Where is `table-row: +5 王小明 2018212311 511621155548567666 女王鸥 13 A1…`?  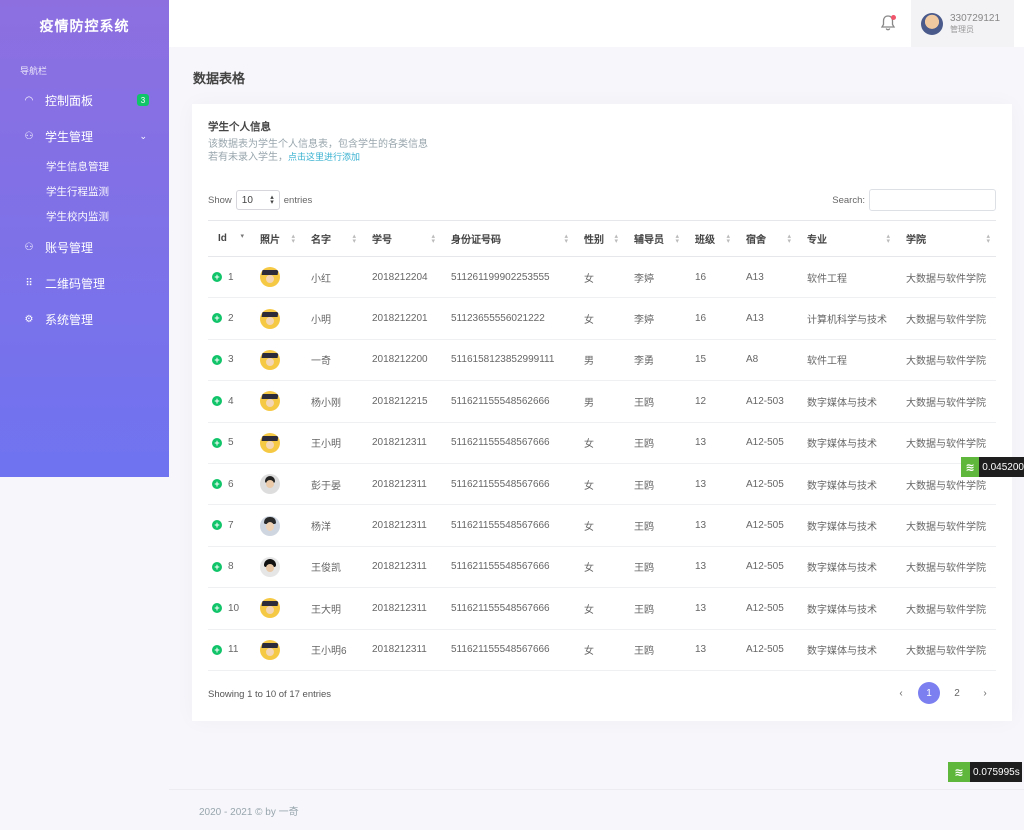 table-row: +5 王小明 2018212311 511621155548567666 女王鸥 13 A1… is located at coordinates (602, 443).